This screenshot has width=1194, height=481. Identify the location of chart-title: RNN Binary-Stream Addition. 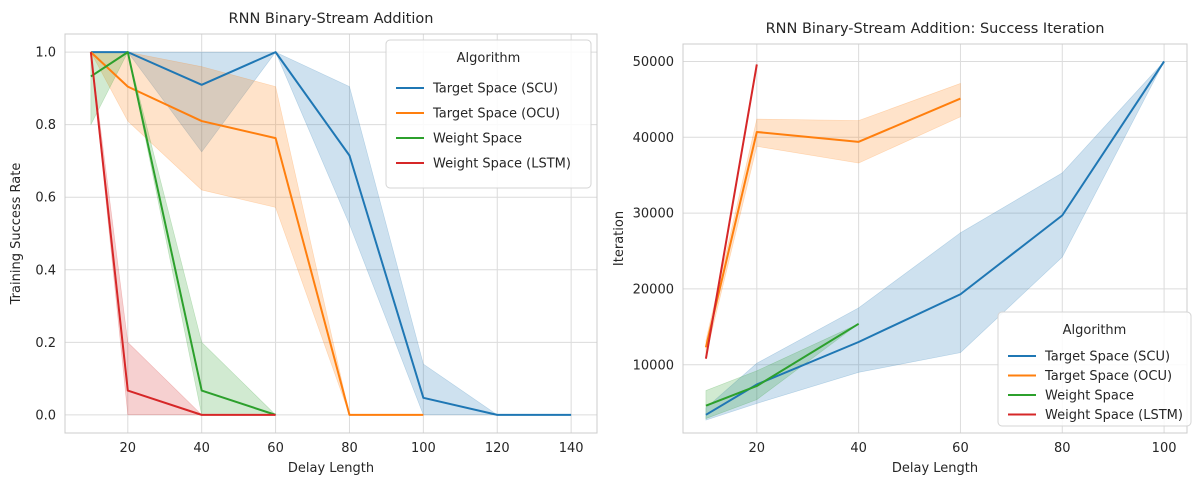
(331, 19).